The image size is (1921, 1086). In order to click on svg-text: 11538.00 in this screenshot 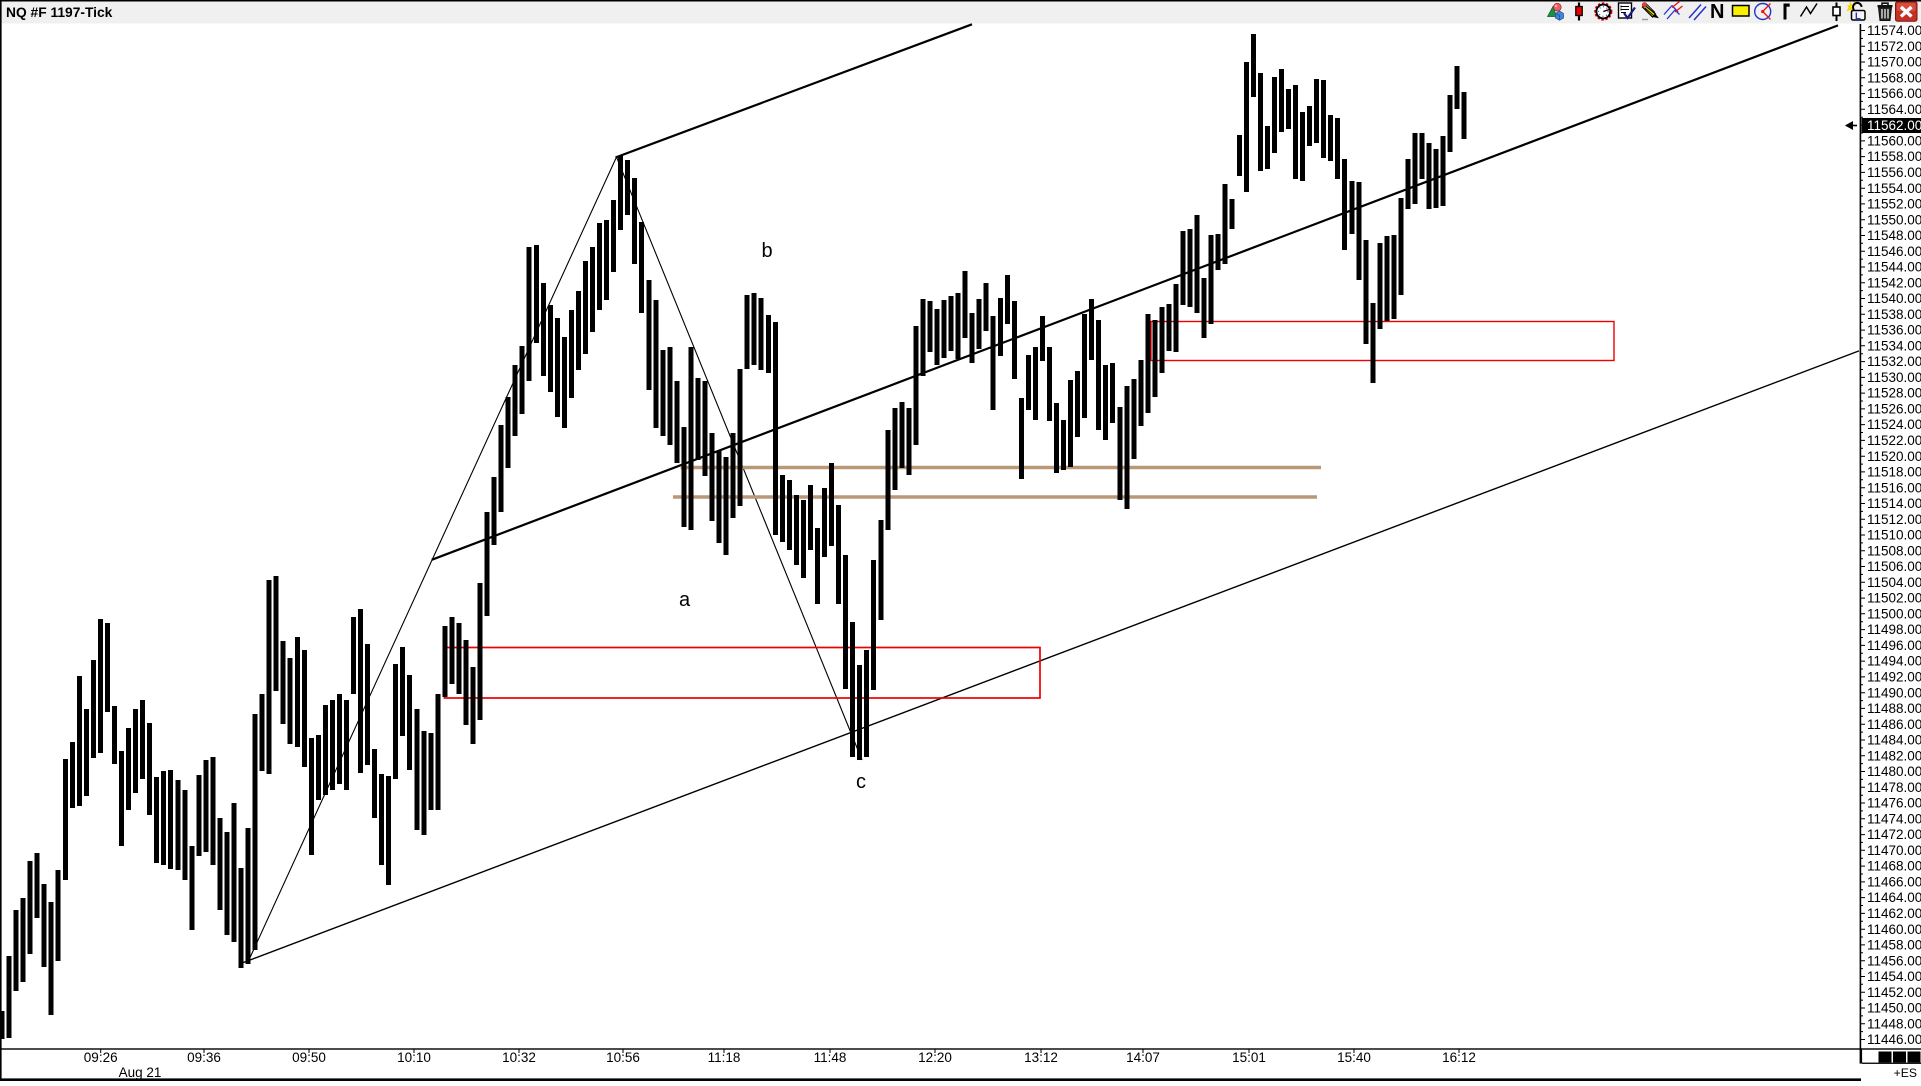, I will do `click(1894, 314)`.